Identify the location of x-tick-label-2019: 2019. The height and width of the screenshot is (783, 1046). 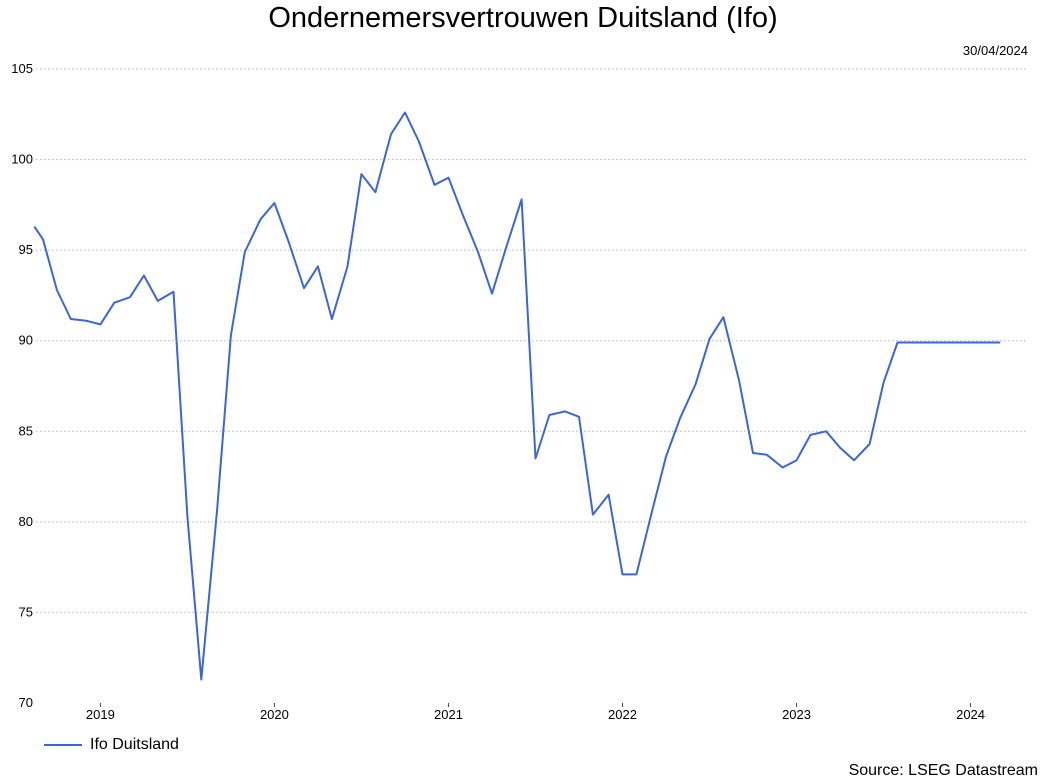
(100, 714).